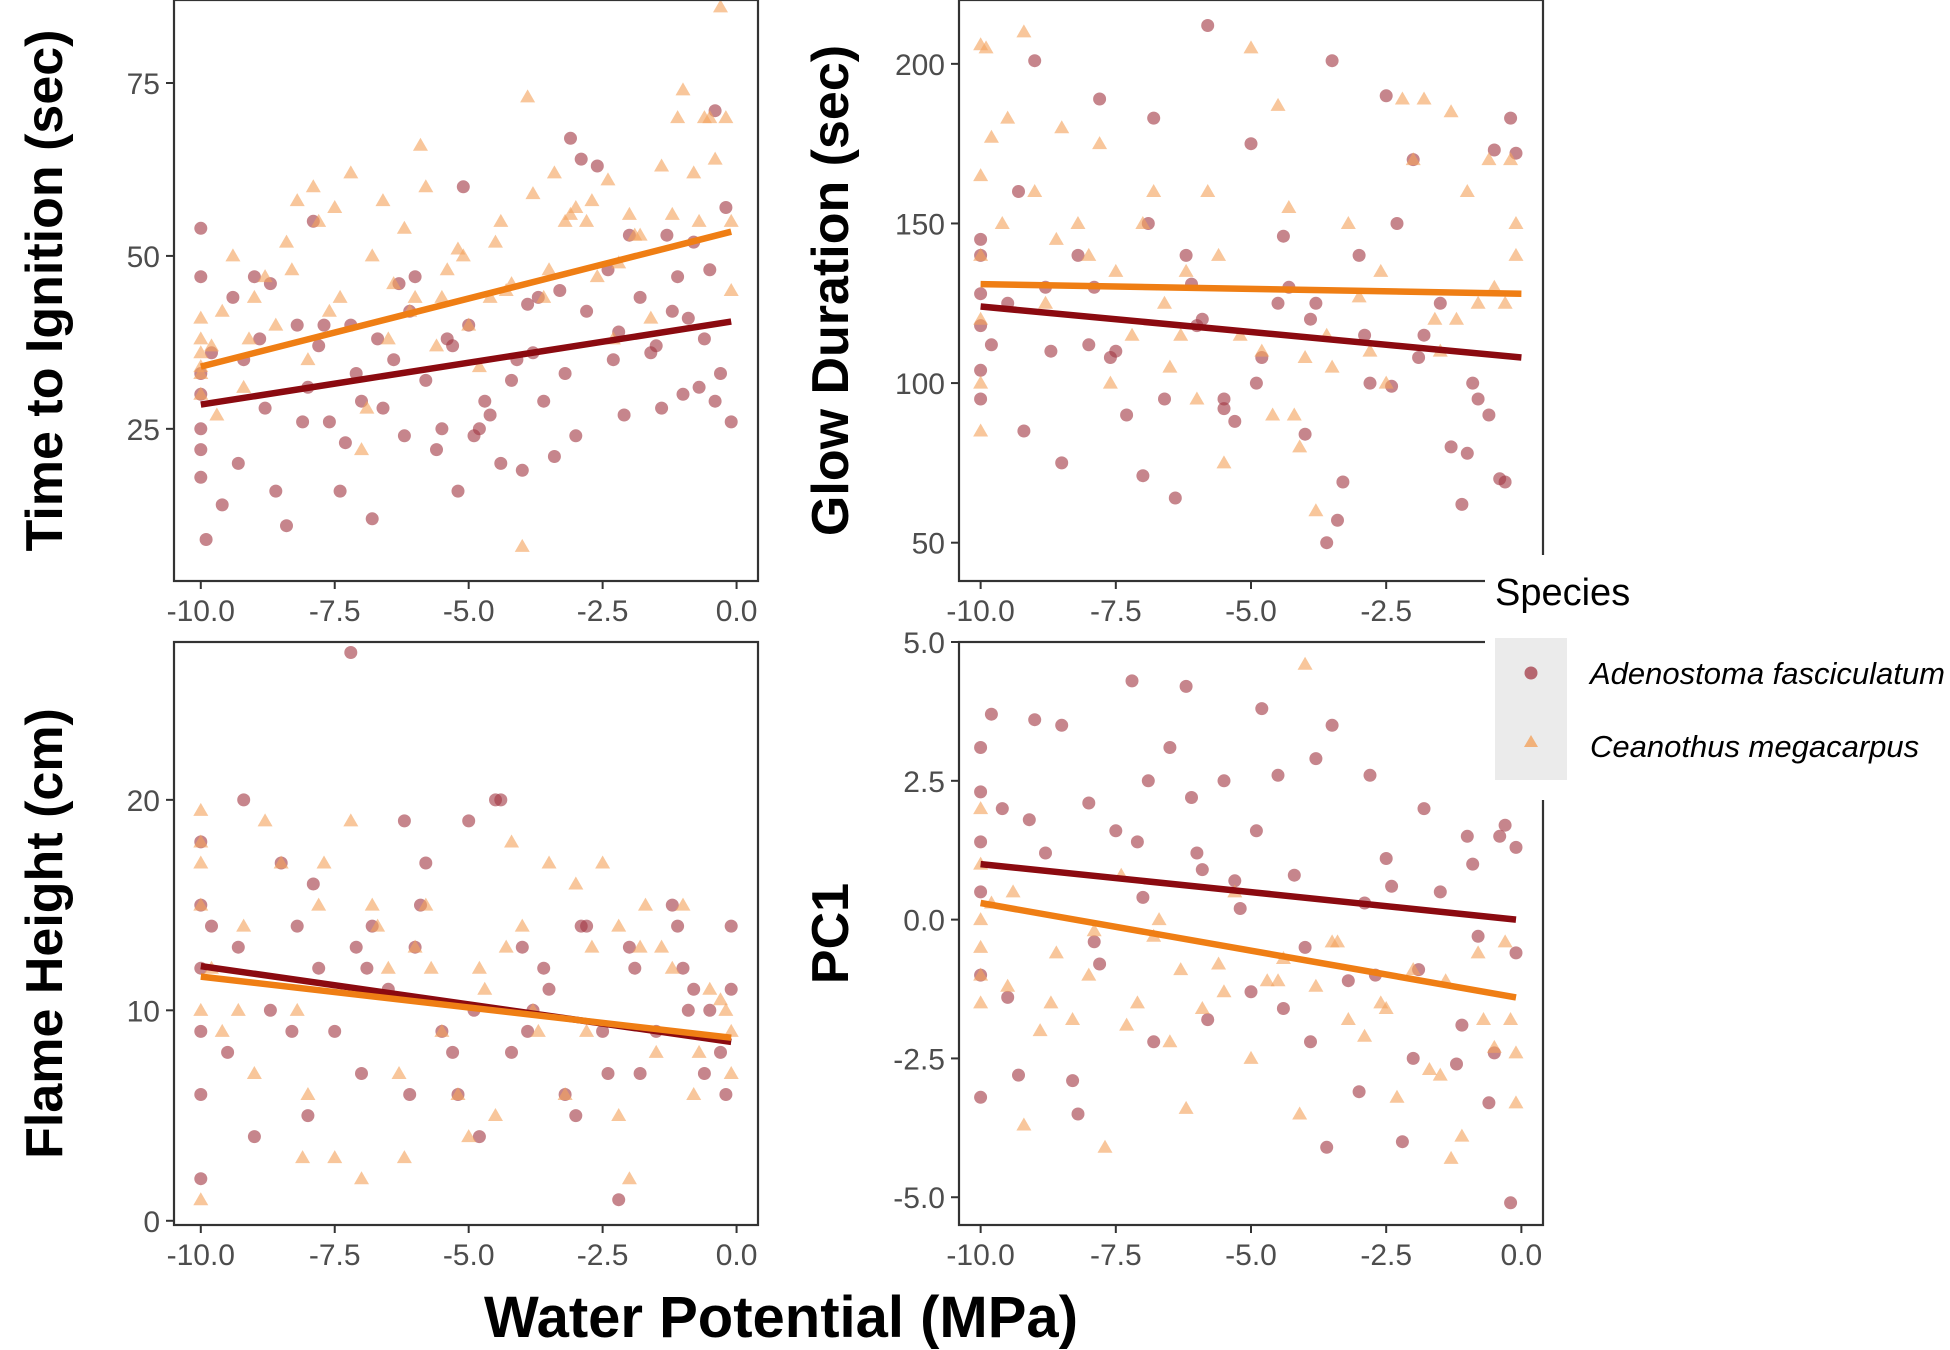  I want to click on y-axis-title-glow: Glow Duration (sec), so click(831, 290).